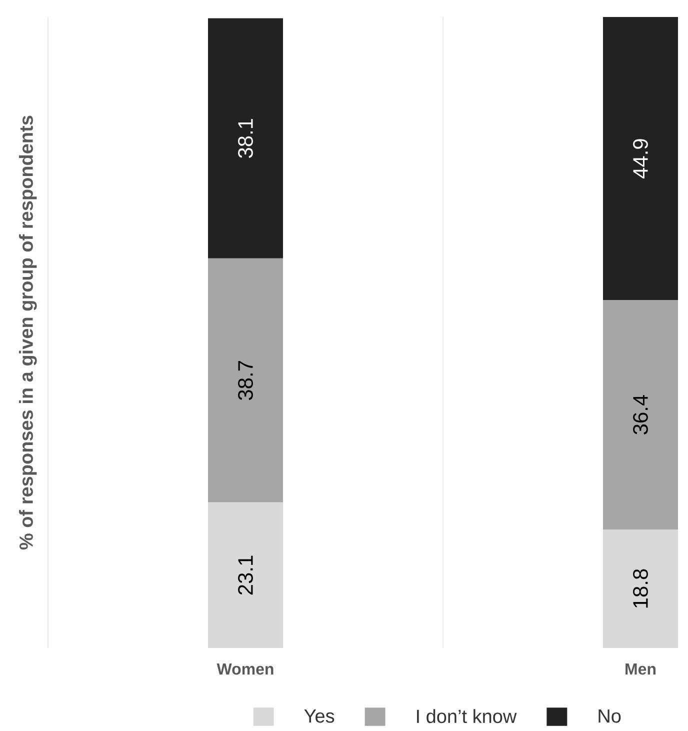 The height and width of the screenshot is (731, 688). Describe the element at coordinates (27, 333) in the screenshot. I see `y-axis-title: % of responses in a given group of respondents` at that location.